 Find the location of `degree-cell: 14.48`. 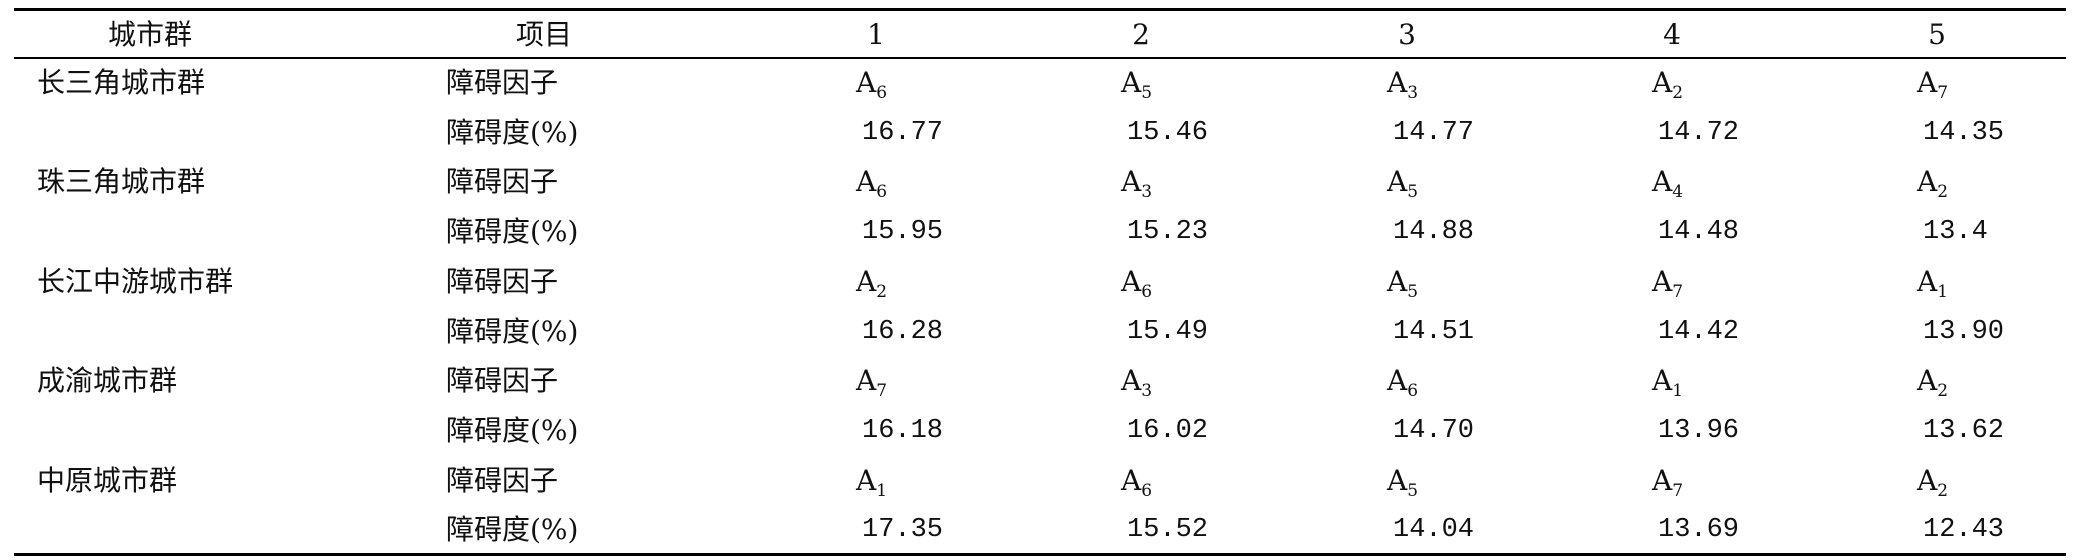

degree-cell: 14.48 is located at coordinates (1699, 232).